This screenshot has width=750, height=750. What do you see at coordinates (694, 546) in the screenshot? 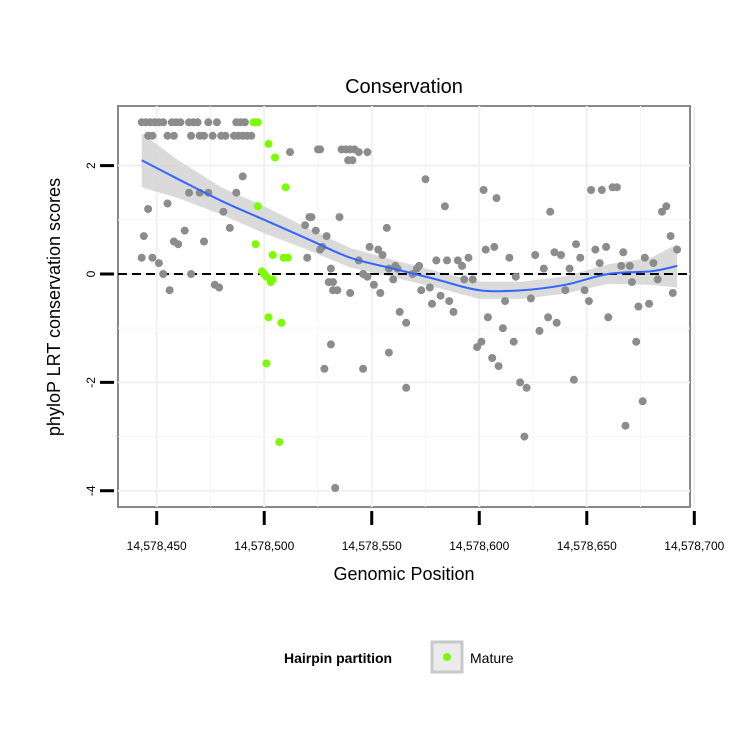
I see `x-tick-label: 14,578,700` at bounding box center [694, 546].